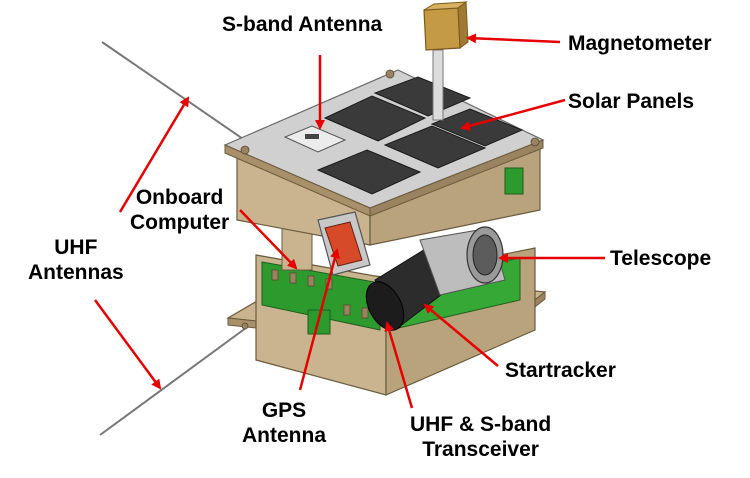  Describe the element at coordinates (513, 114) in the screenshot. I see `arrow-solar-panels` at that location.